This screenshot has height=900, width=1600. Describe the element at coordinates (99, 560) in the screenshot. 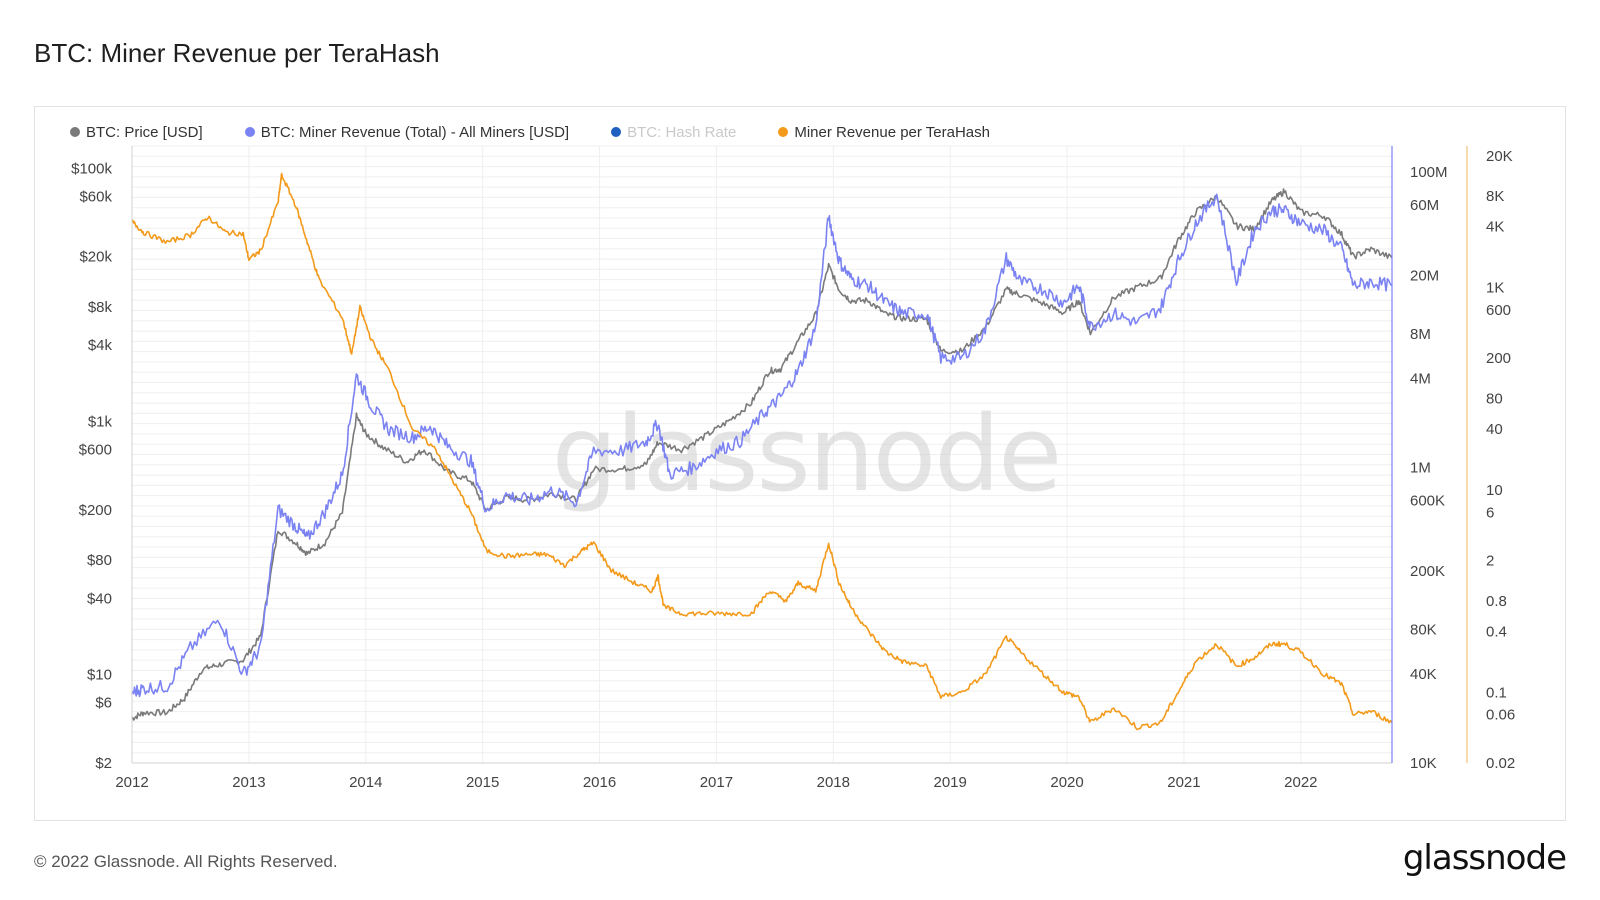

I see `price-tick-label: $80` at that location.